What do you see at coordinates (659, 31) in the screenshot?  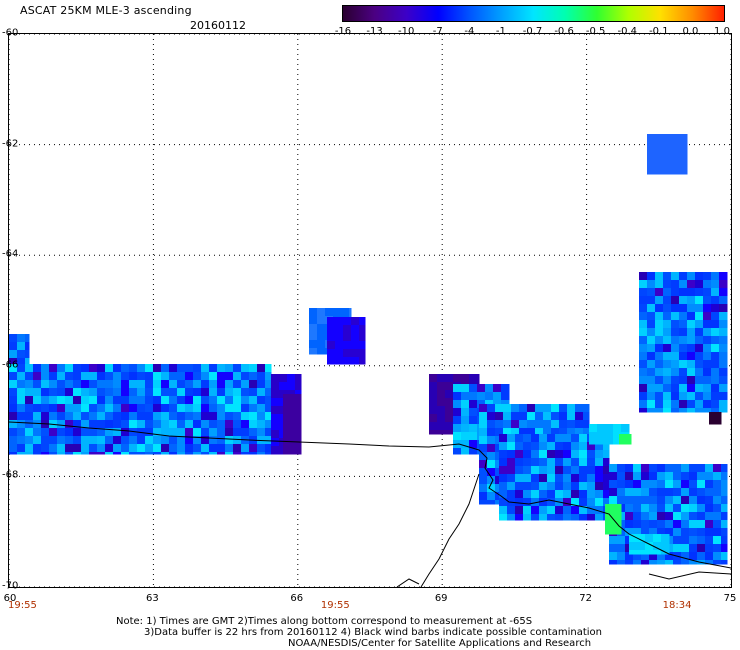 I see `color-scale-label: -0.1` at bounding box center [659, 31].